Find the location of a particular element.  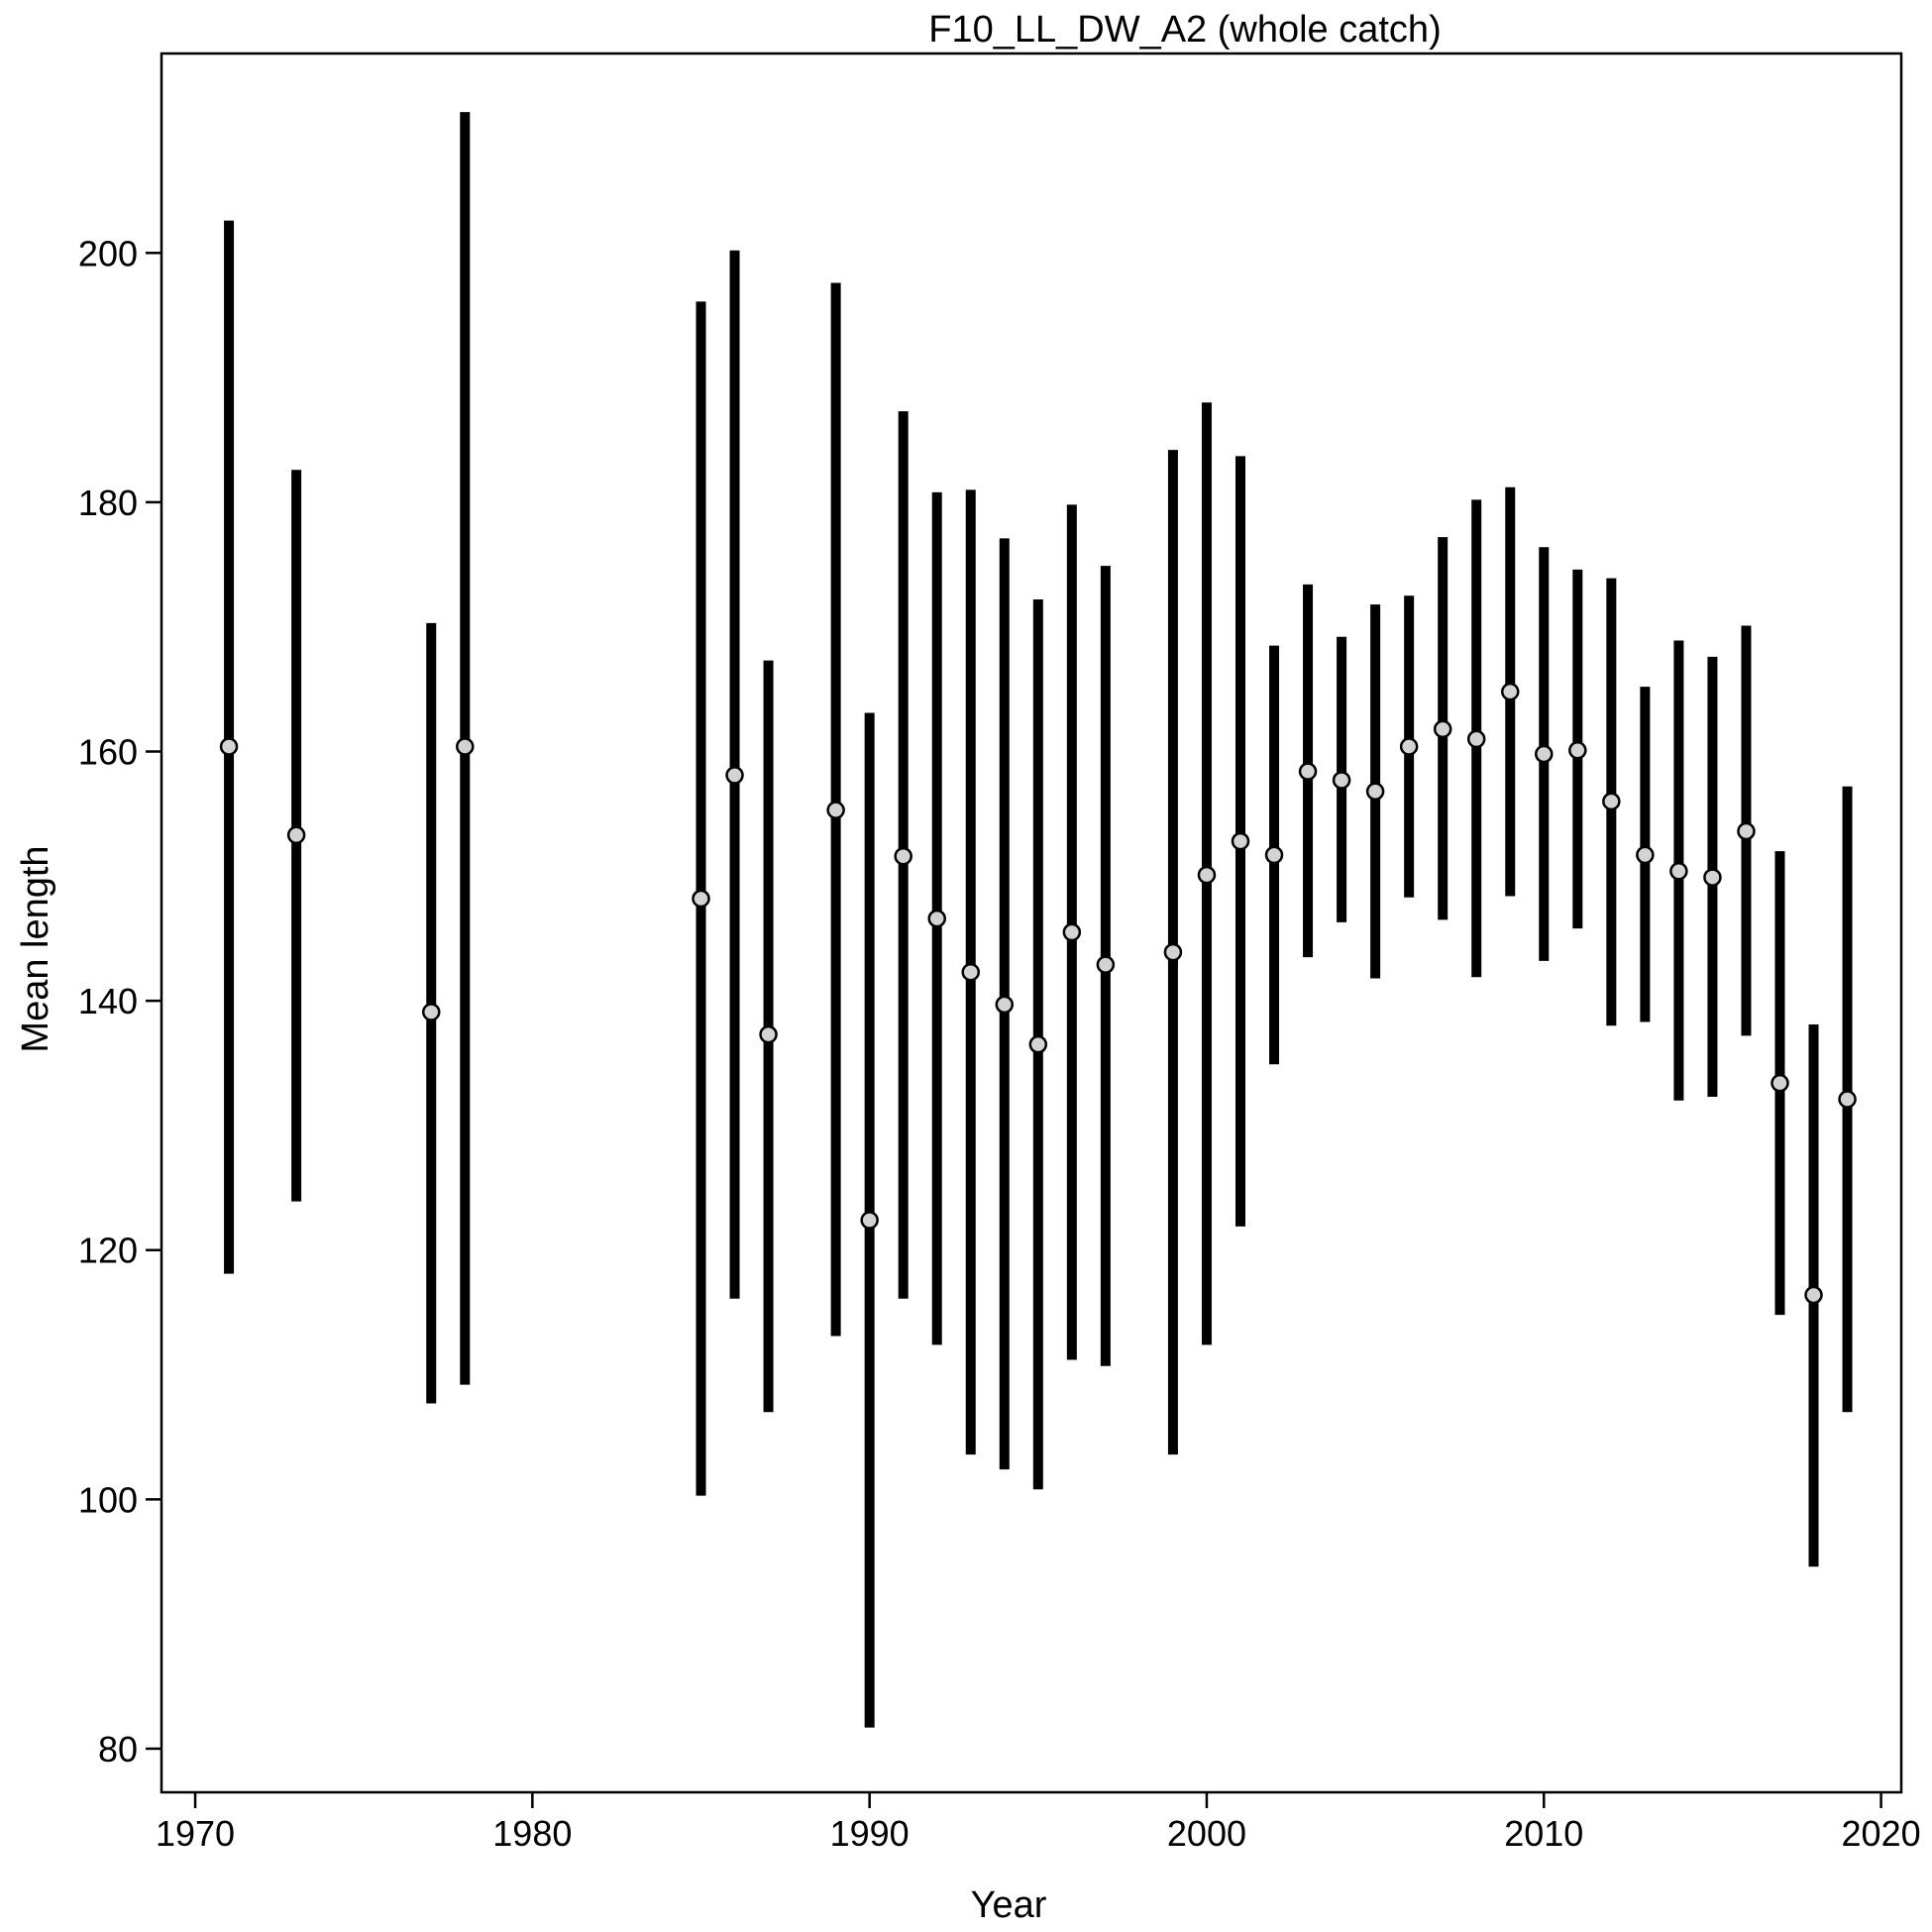

y-axis-label: Mean length is located at coordinates (35, 949).